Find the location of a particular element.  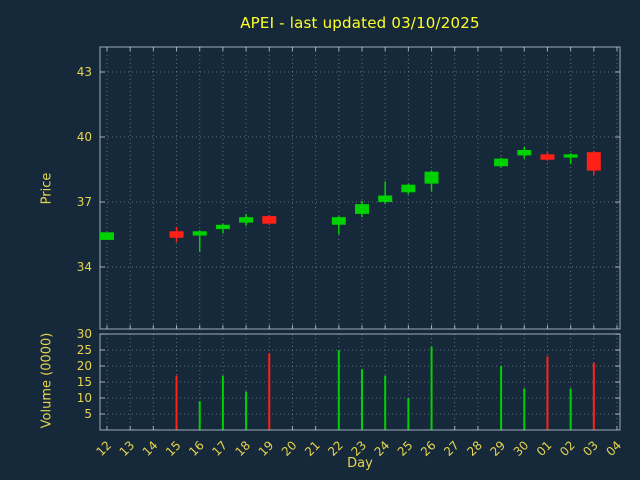

day-axis-label: Day is located at coordinates (360, 463).